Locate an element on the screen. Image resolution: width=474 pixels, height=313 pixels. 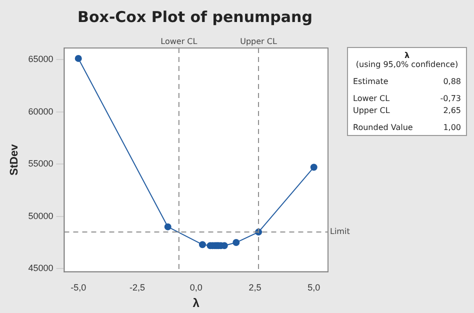
text: 1,00 is located at coordinates (452, 127).